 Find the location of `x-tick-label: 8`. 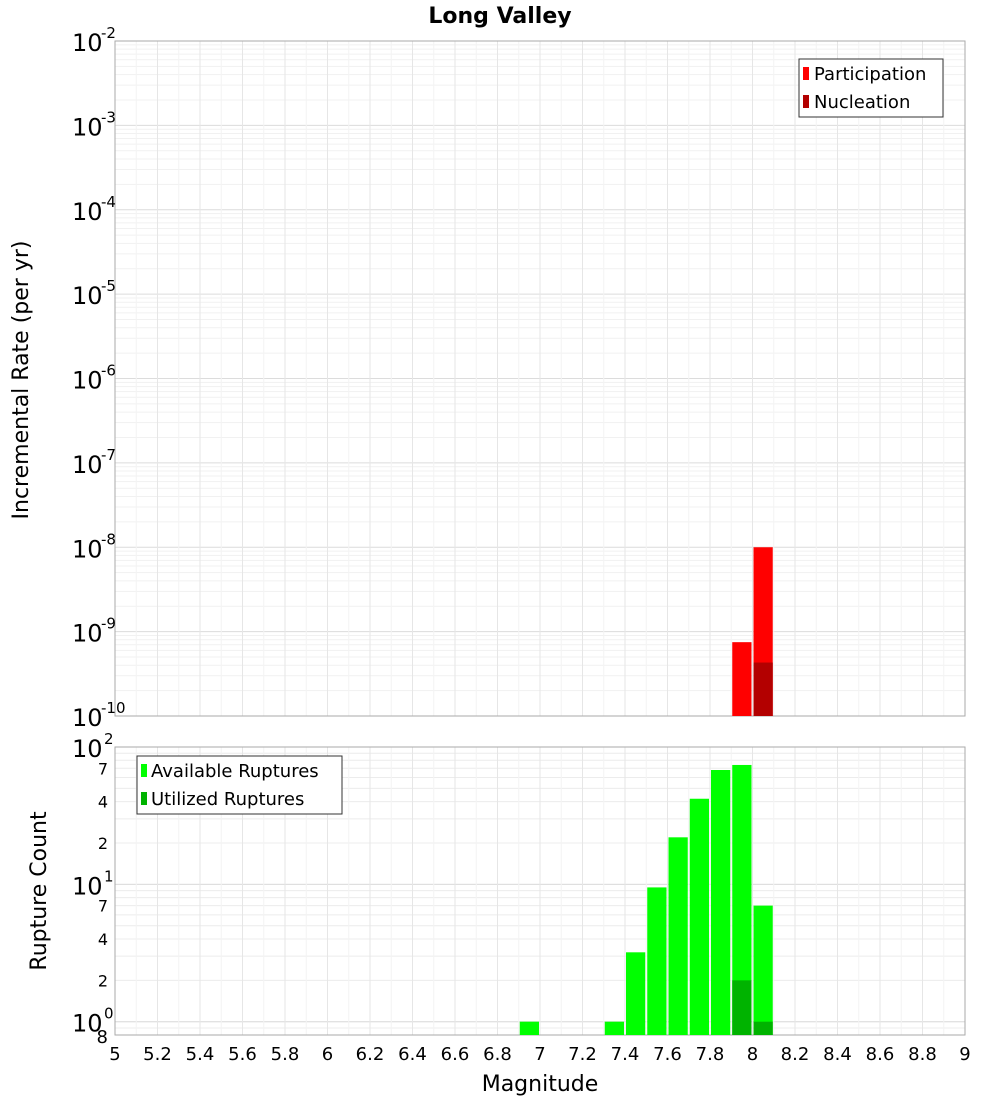

x-tick-label: 8 is located at coordinates (752, 1054).